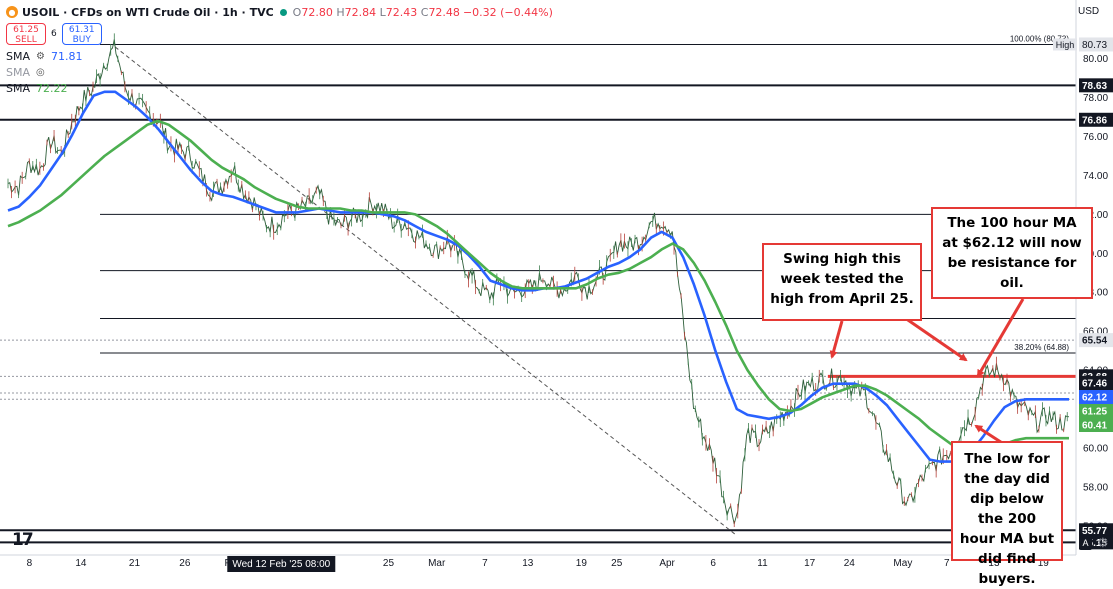 The width and height of the screenshot is (1113, 589). What do you see at coordinates (1095, 137) in the screenshot?
I see `y-tick-label: 76.00` at bounding box center [1095, 137].